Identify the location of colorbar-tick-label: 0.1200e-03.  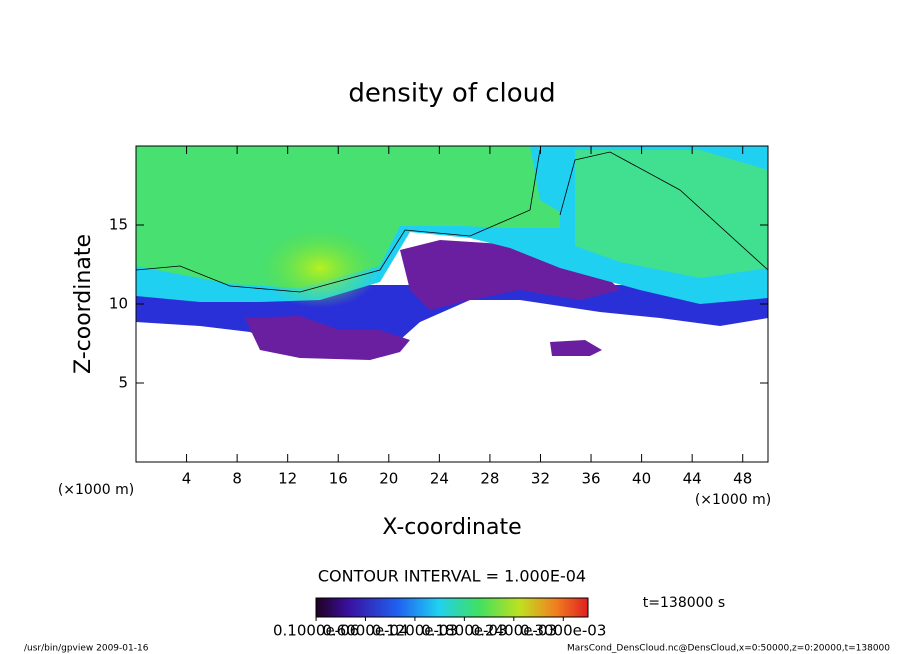
(415, 631).